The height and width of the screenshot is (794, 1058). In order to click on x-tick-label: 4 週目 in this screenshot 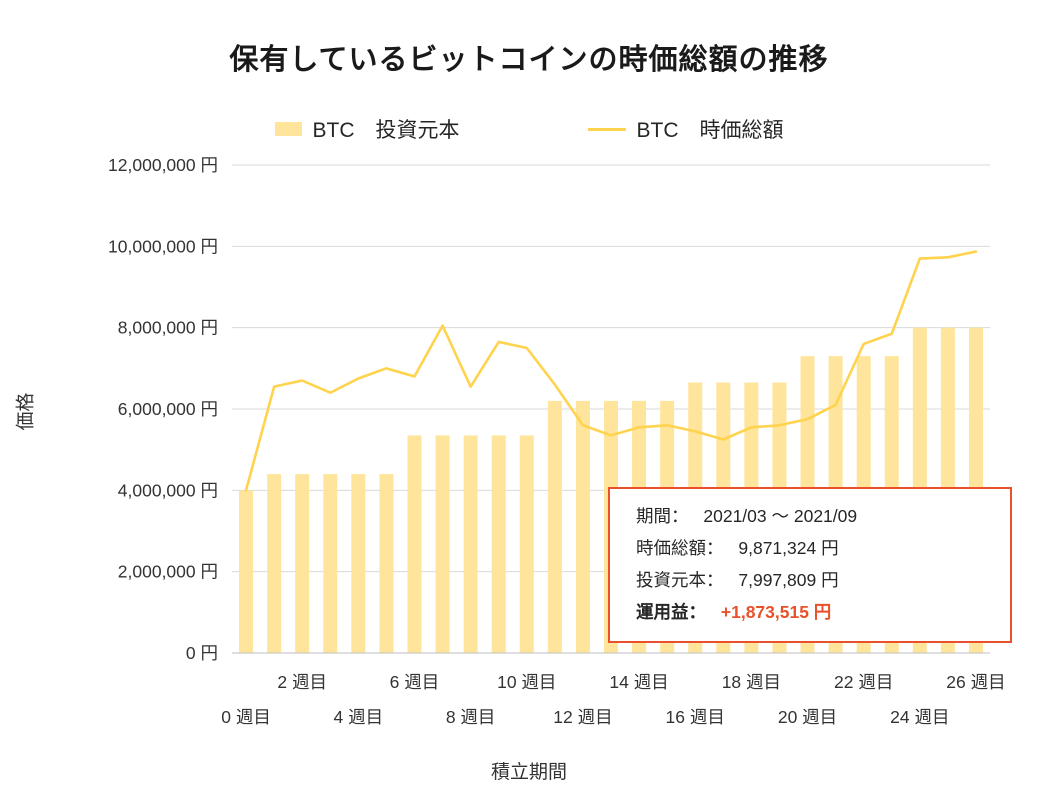, I will do `click(359, 717)`.